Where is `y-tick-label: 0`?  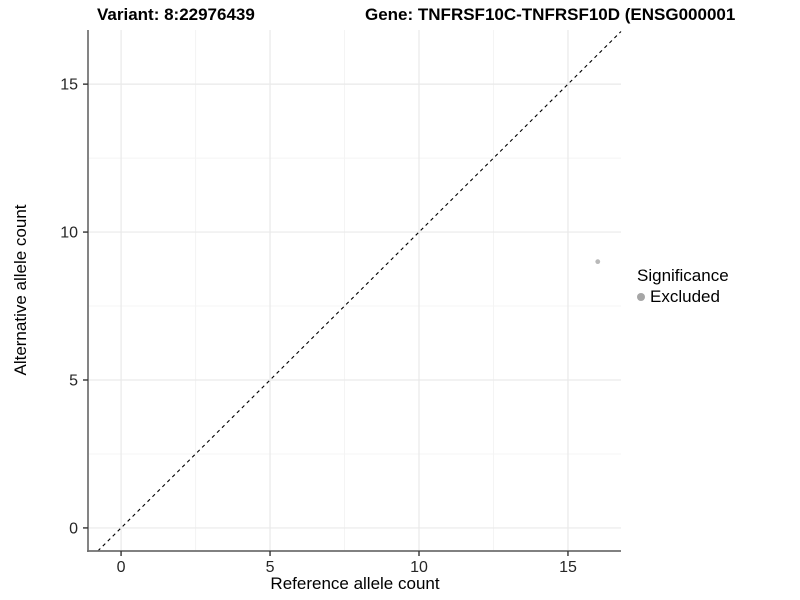 y-tick-label: 0 is located at coordinates (73, 528).